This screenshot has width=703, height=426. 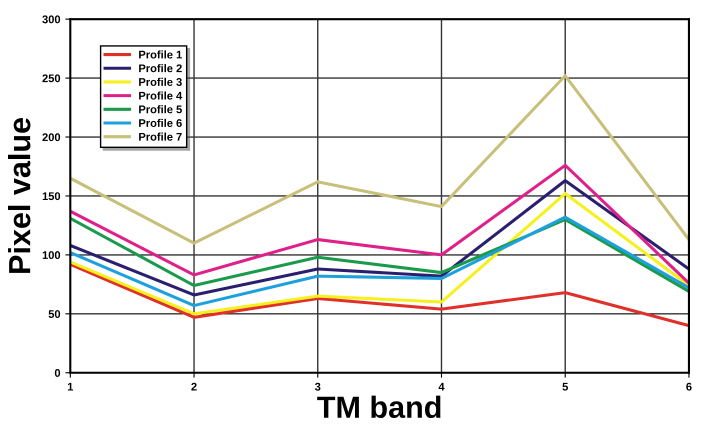 What do you see at coordinates (160, 68) in the screenshot?
I see `legend-label: Profile 2` at bounding box center [160, 68].